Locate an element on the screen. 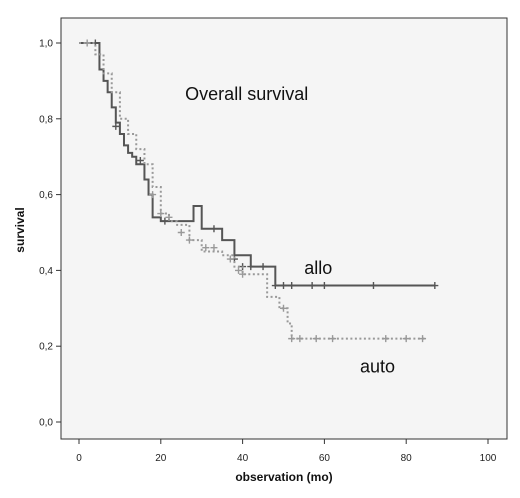 This screenshot has width=520, height=498. y-tick-label: 0,2 is located at coordinates (46, 347).